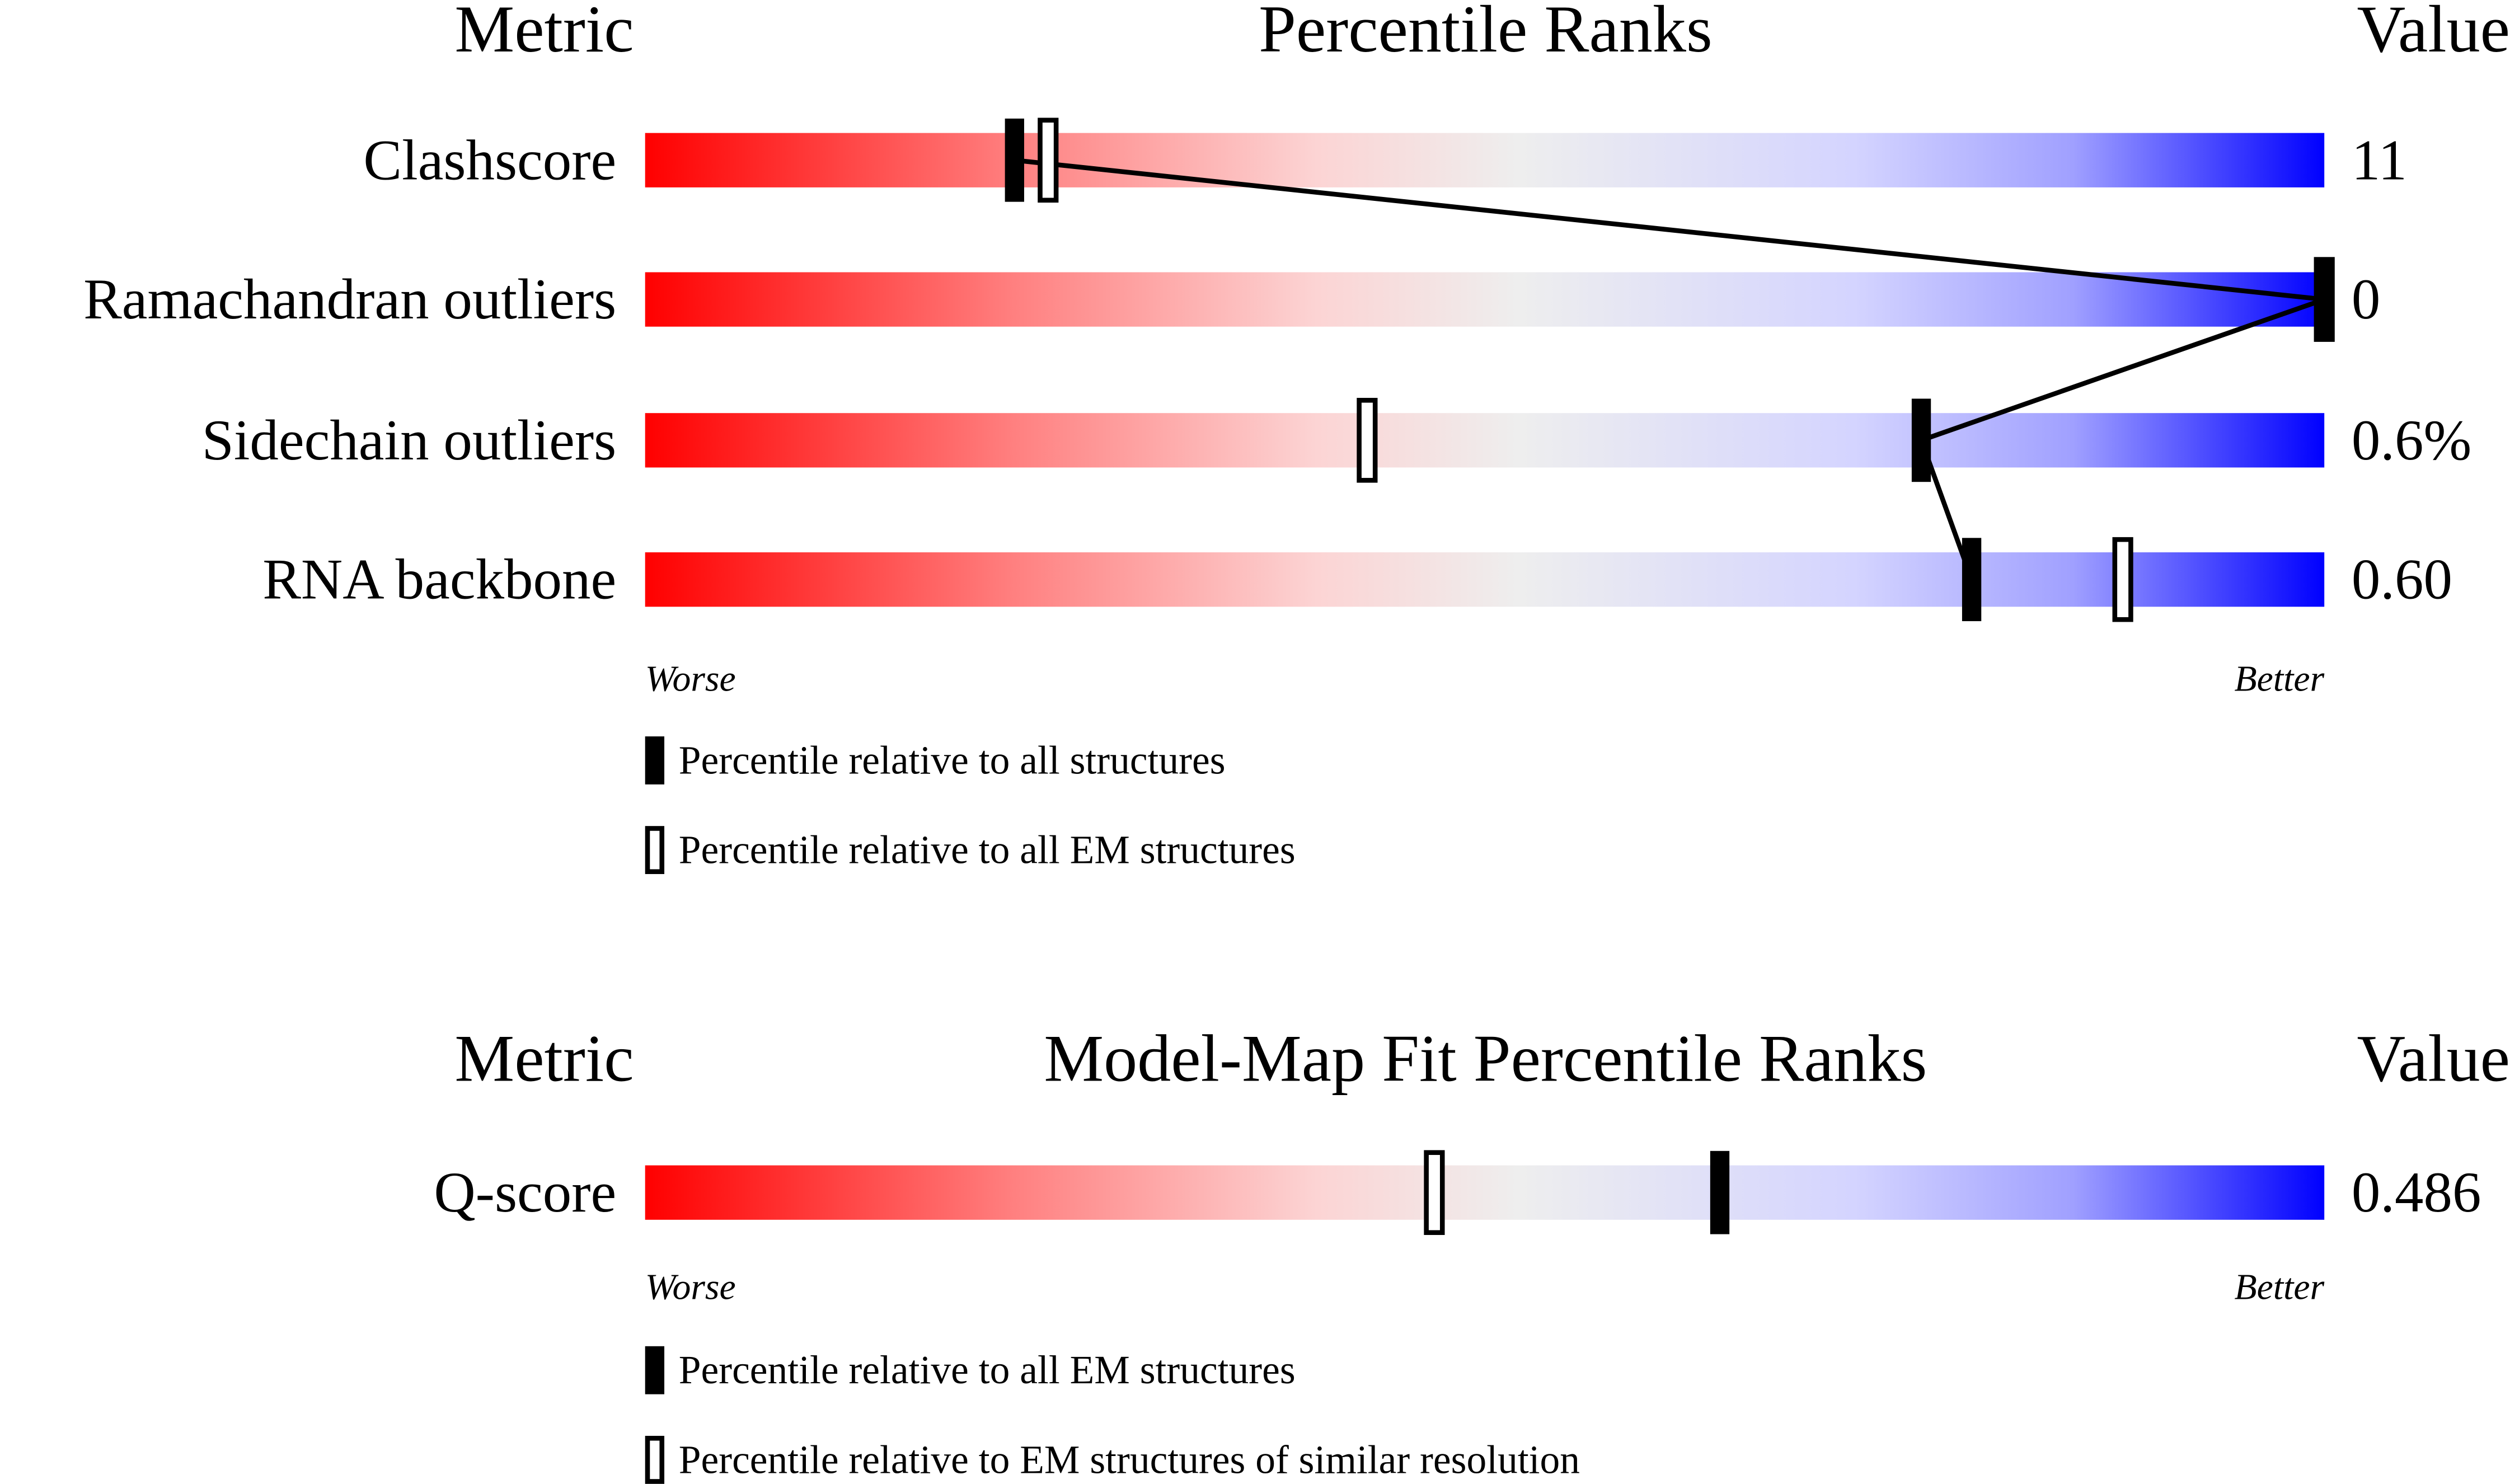 Image resolution: width=2510 pixels, height=1484 pixels. I want to click on value-label: 0.60, so click(2402, 580).